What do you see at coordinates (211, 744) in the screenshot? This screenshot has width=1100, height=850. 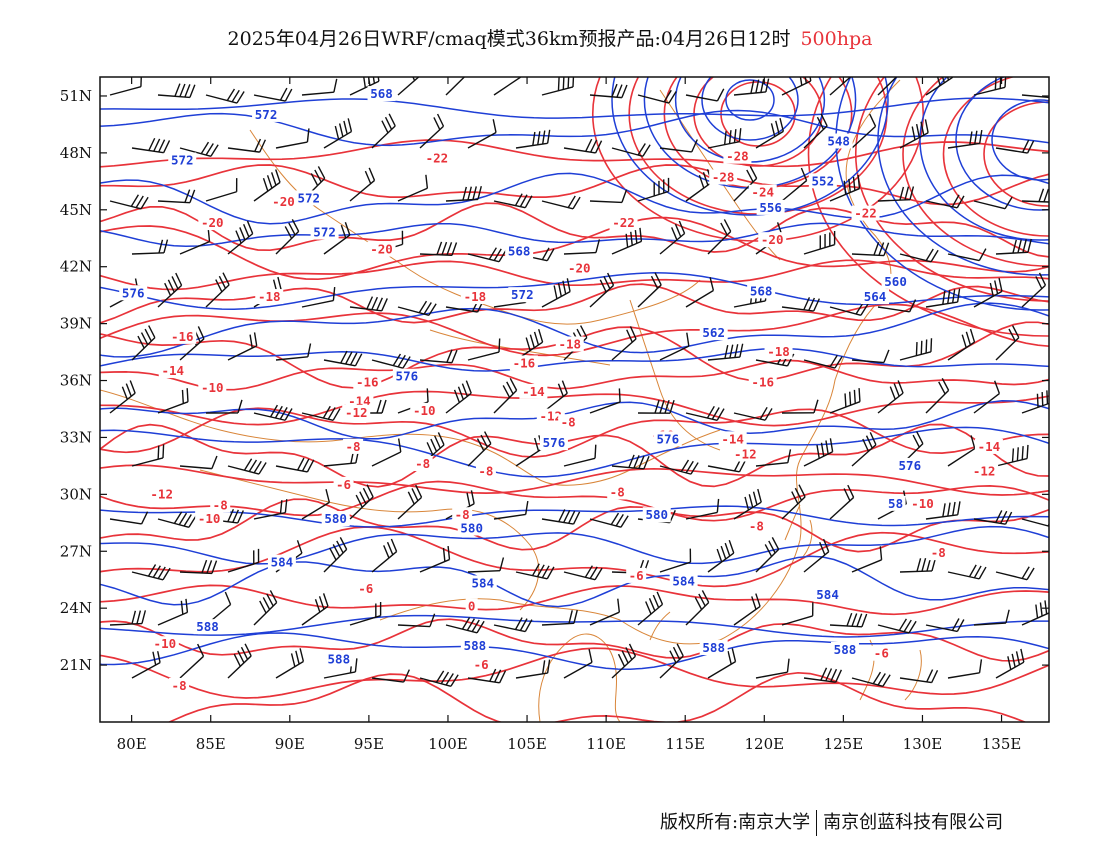 I see `x-tick-label: 85E` at bounding box center [211, 744].